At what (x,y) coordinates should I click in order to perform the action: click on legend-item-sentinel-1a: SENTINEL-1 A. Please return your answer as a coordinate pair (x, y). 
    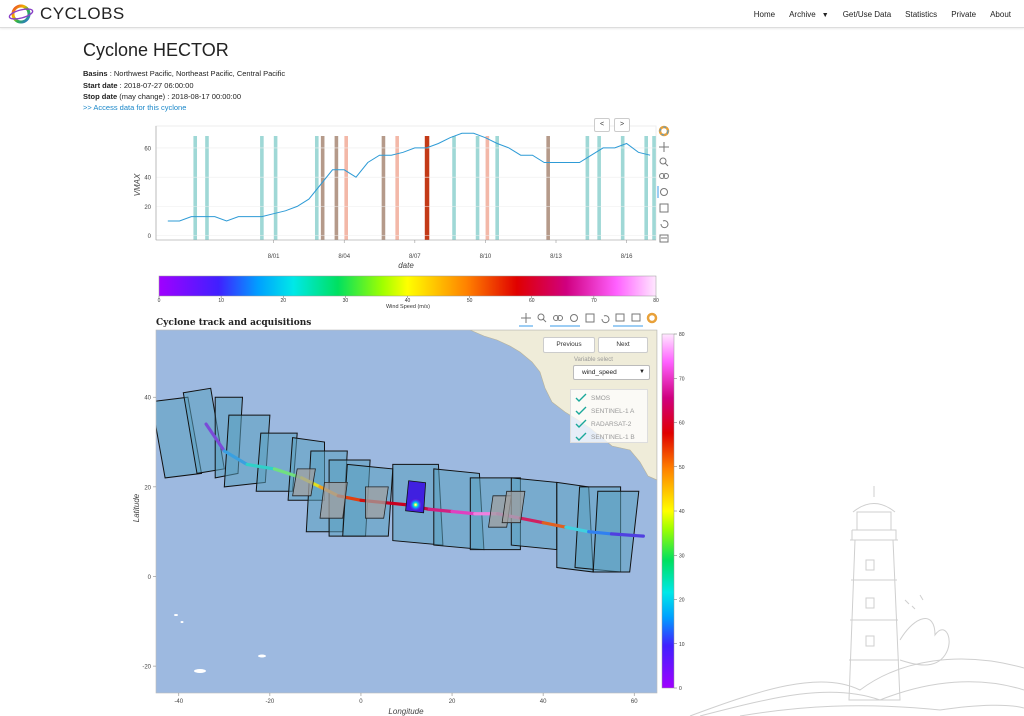
    Looking at the image, I should click on (604, 411).